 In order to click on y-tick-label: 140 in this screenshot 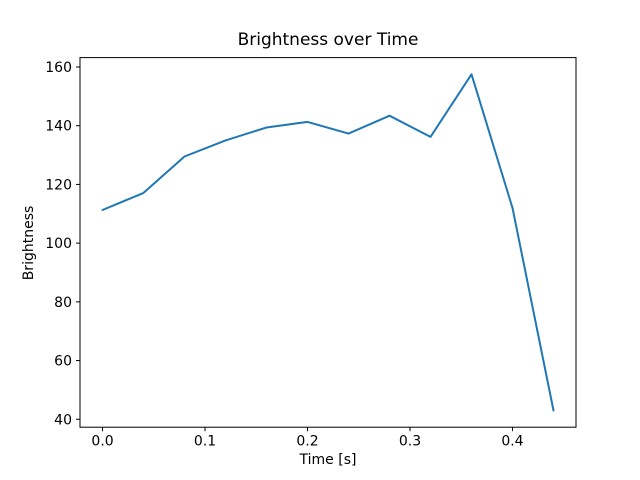, I will do `click(58, 127)`.